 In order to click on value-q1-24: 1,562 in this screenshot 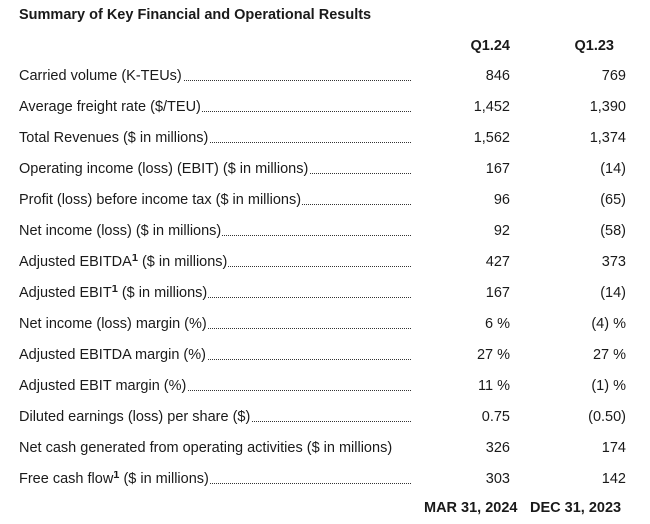, I will do `click(491, 138)`.